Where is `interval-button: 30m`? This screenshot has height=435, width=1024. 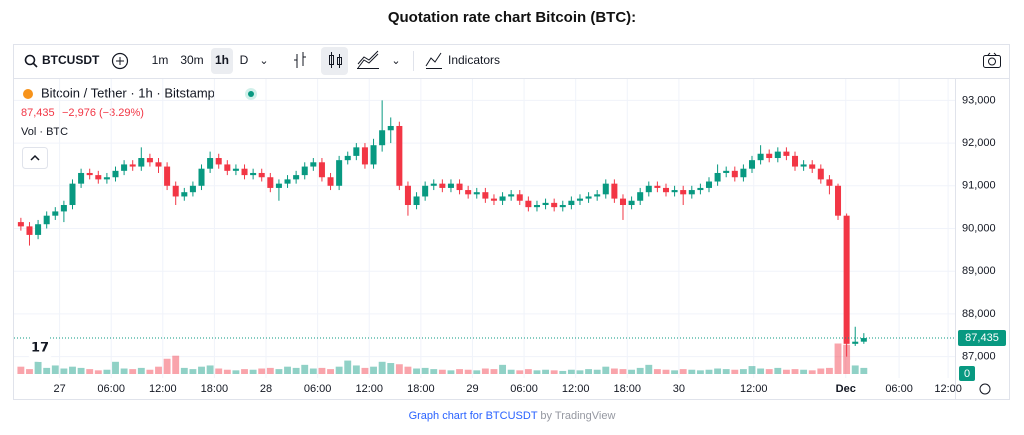 interval-button: 30m is located at coordinates (191, 60).